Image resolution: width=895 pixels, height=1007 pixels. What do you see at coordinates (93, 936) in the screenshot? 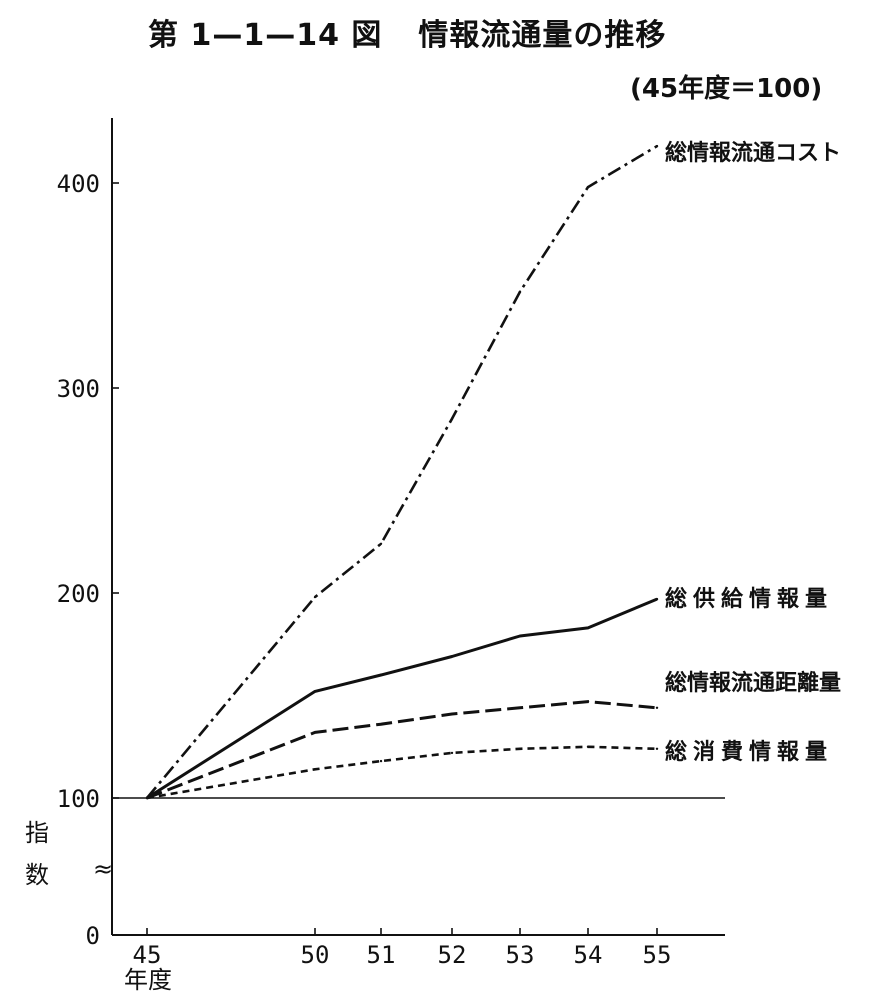
I see `y-tick-label: 0` at bounding box center [93, 936].